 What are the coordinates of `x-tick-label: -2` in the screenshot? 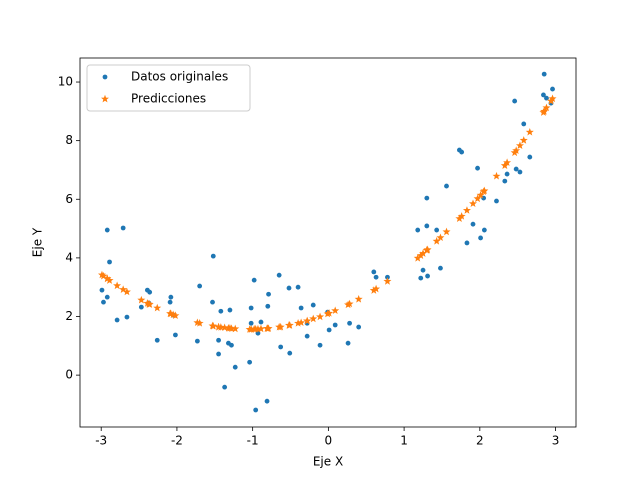 It's located at (177, 441).